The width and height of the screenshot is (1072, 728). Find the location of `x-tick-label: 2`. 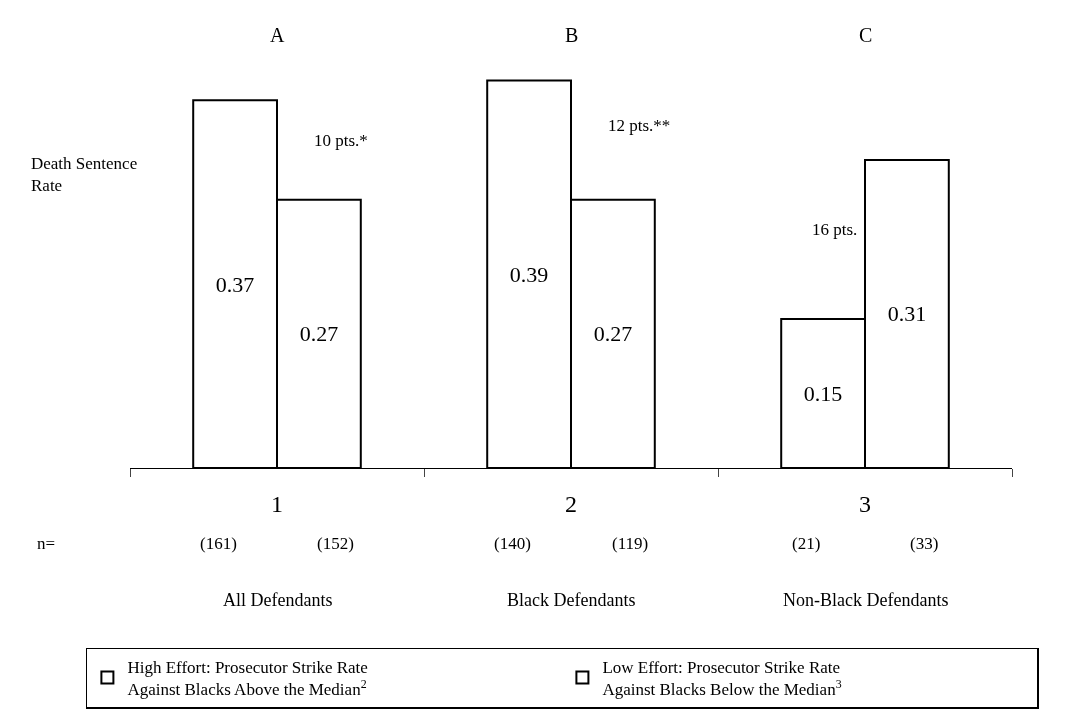

x-tick-label: 2 is located at coordinates (571, 503).